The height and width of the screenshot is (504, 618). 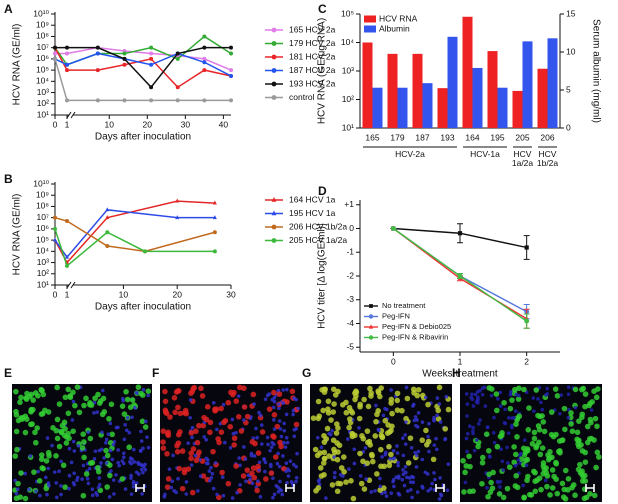 I want to click on x-tick-label: 0, so click(x=393, y=361).